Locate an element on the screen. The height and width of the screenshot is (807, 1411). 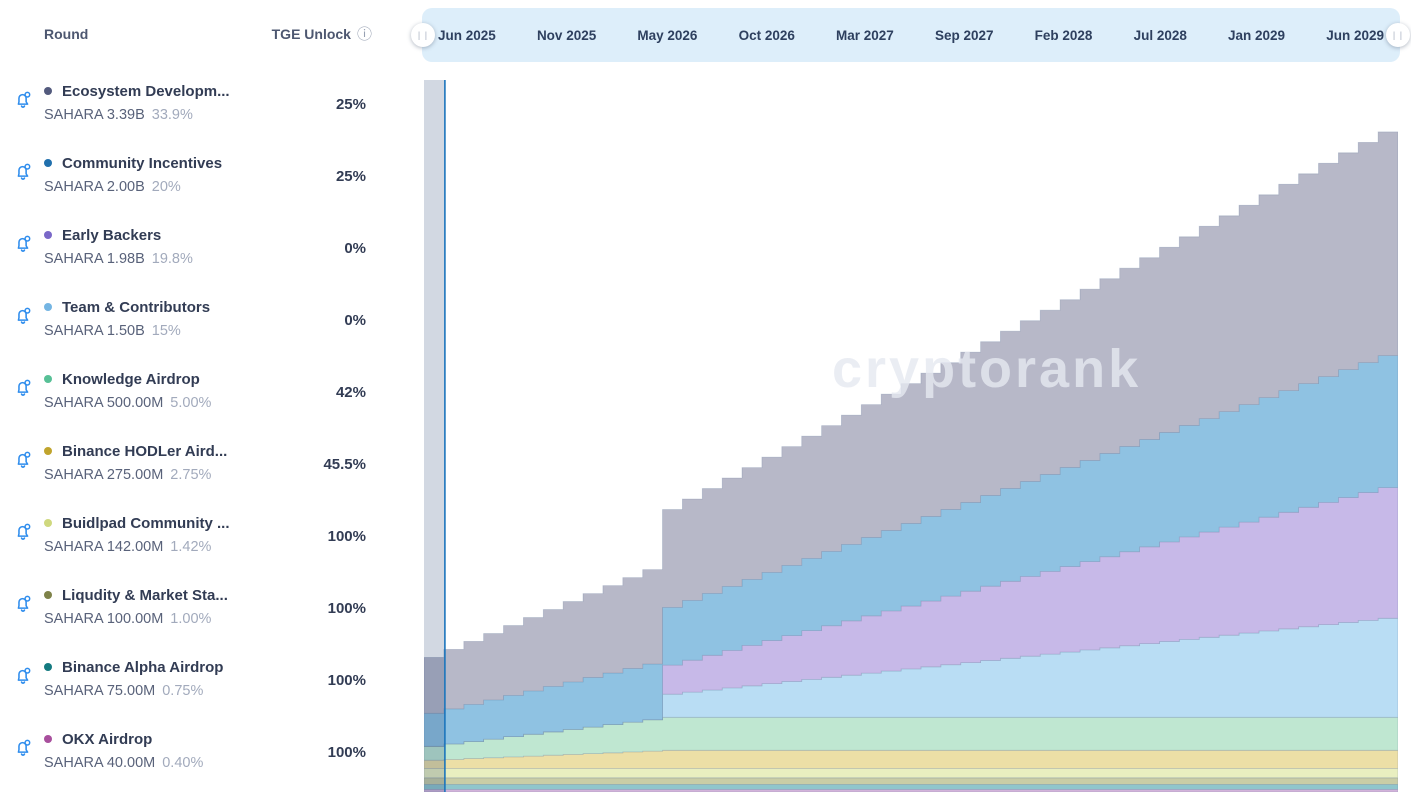
round-row: Team & Contributors SAHARA 1.50B 15% 0% is located at coordinates (210, 325).